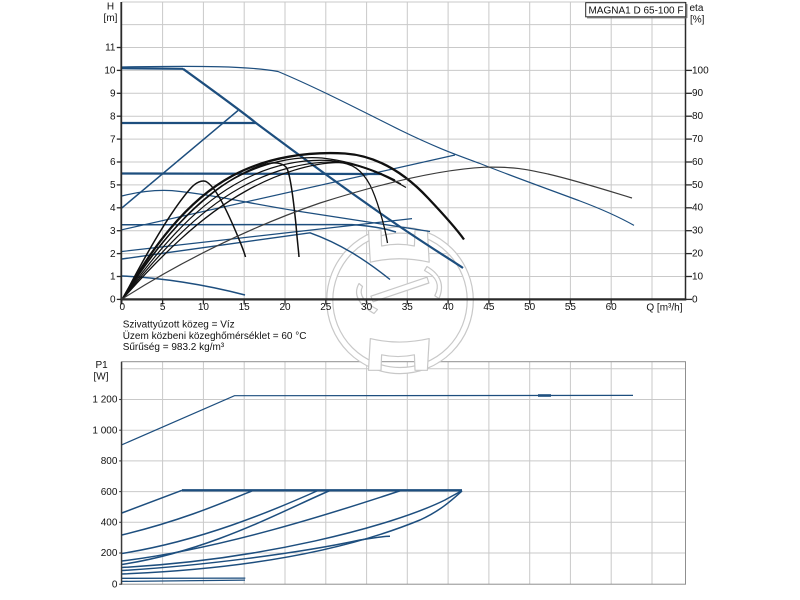  I want to click on svg-text: 800, so click(109, 461).